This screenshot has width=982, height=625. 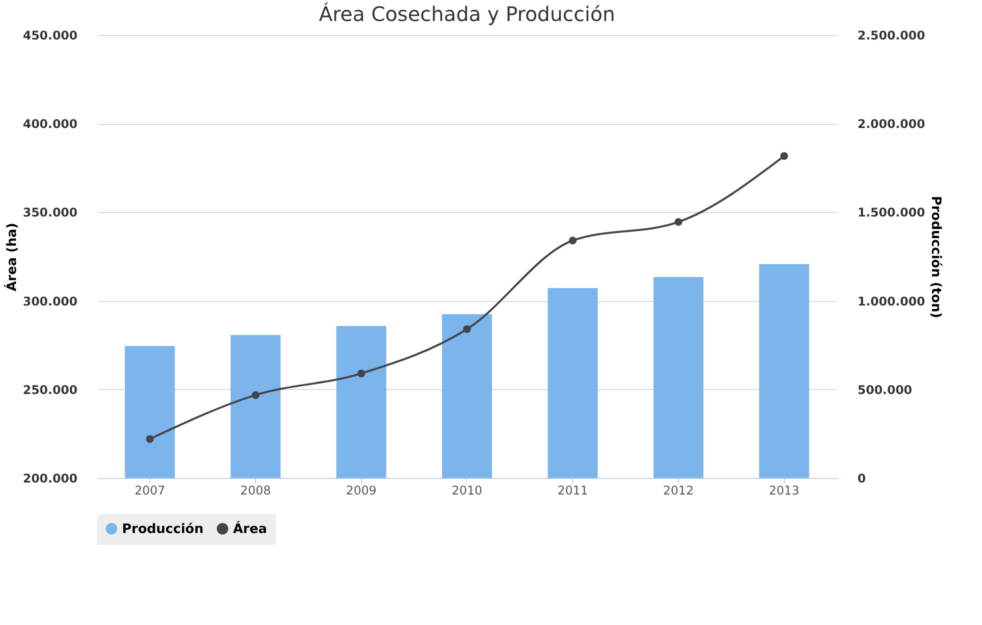 I want to click on y2-tick-label: 500.000, so click(x=885, y=389).